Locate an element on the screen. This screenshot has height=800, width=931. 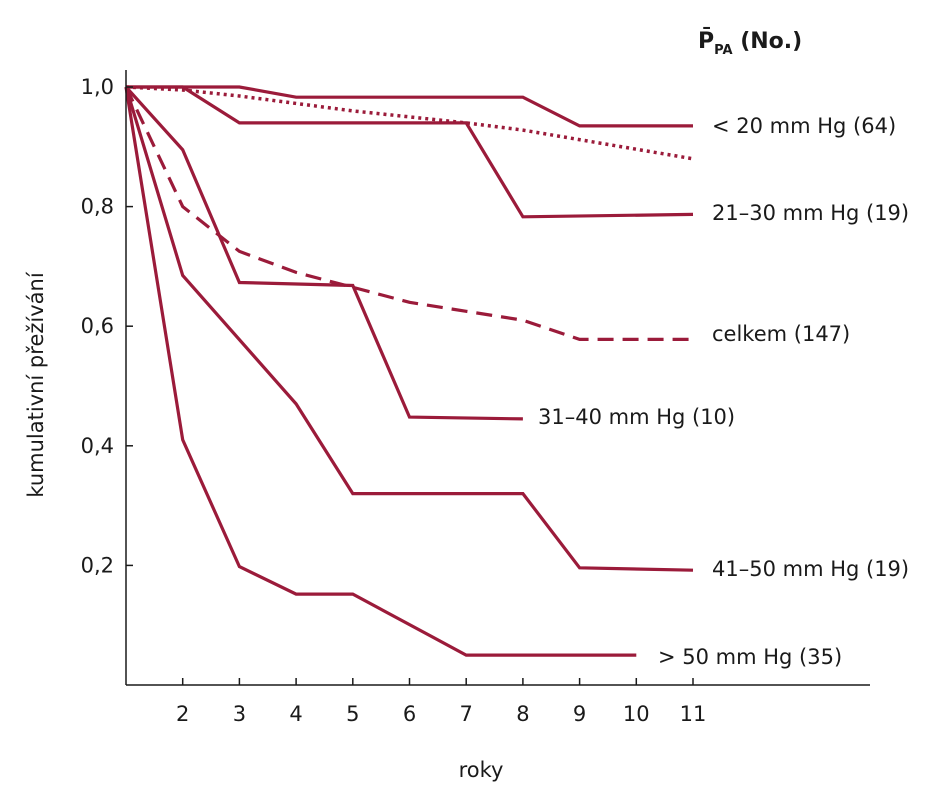
legend-title: P̄PA (No.) is located at coordinates (750, 43).